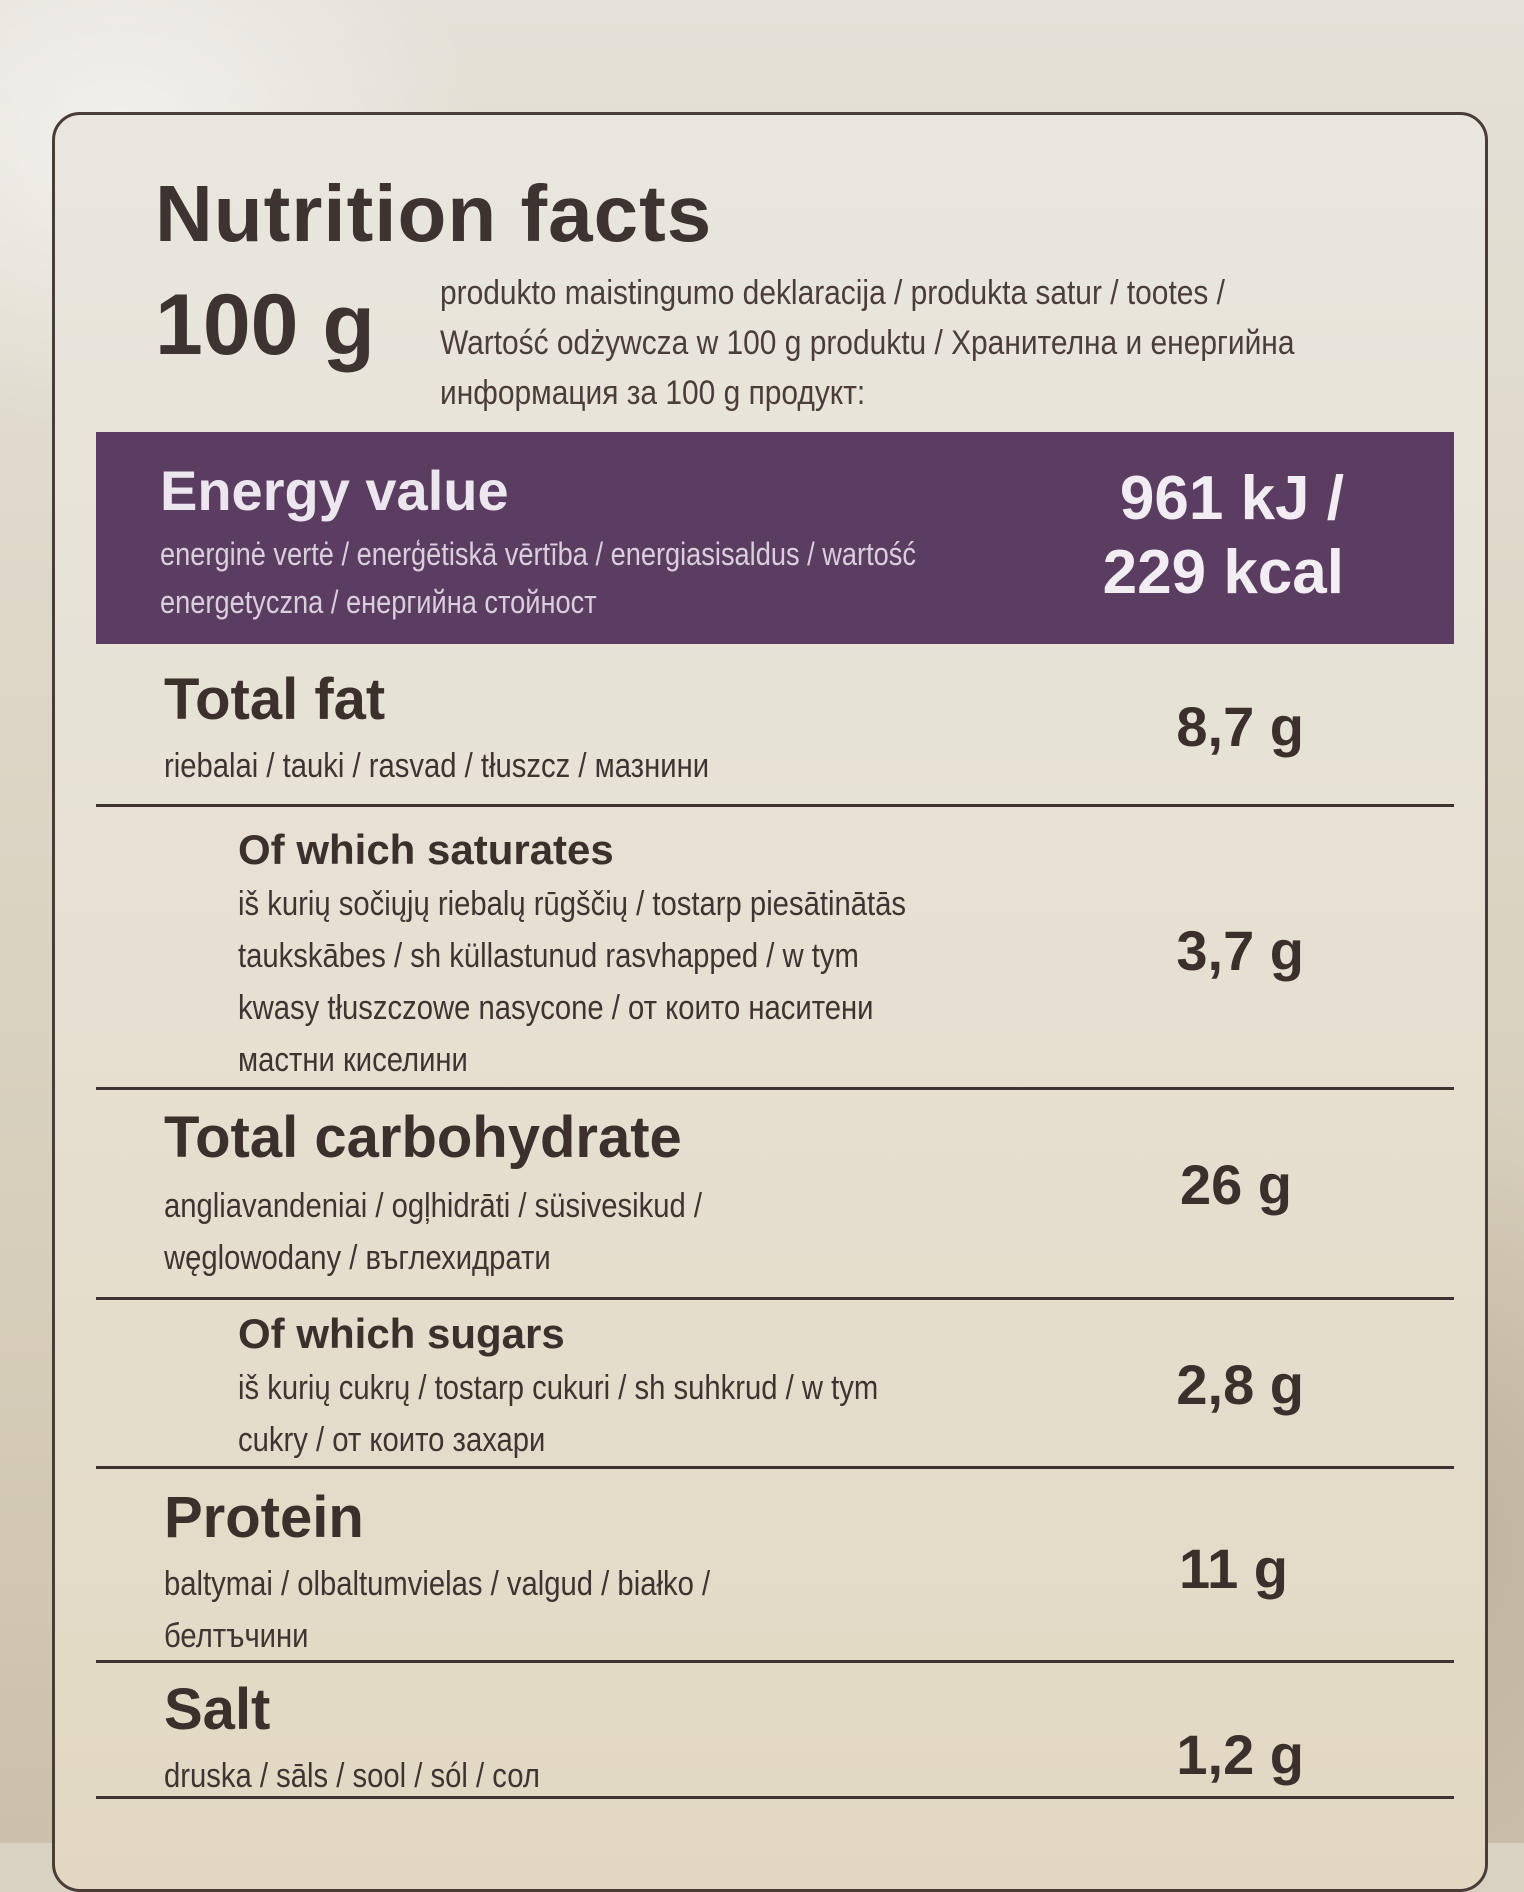 This screenshot has width=1524, height=1892. What do you see at coordinates (265, 325) in the screenshot?
I see `per-amount: 100 g` at bounding box center [265, 325].